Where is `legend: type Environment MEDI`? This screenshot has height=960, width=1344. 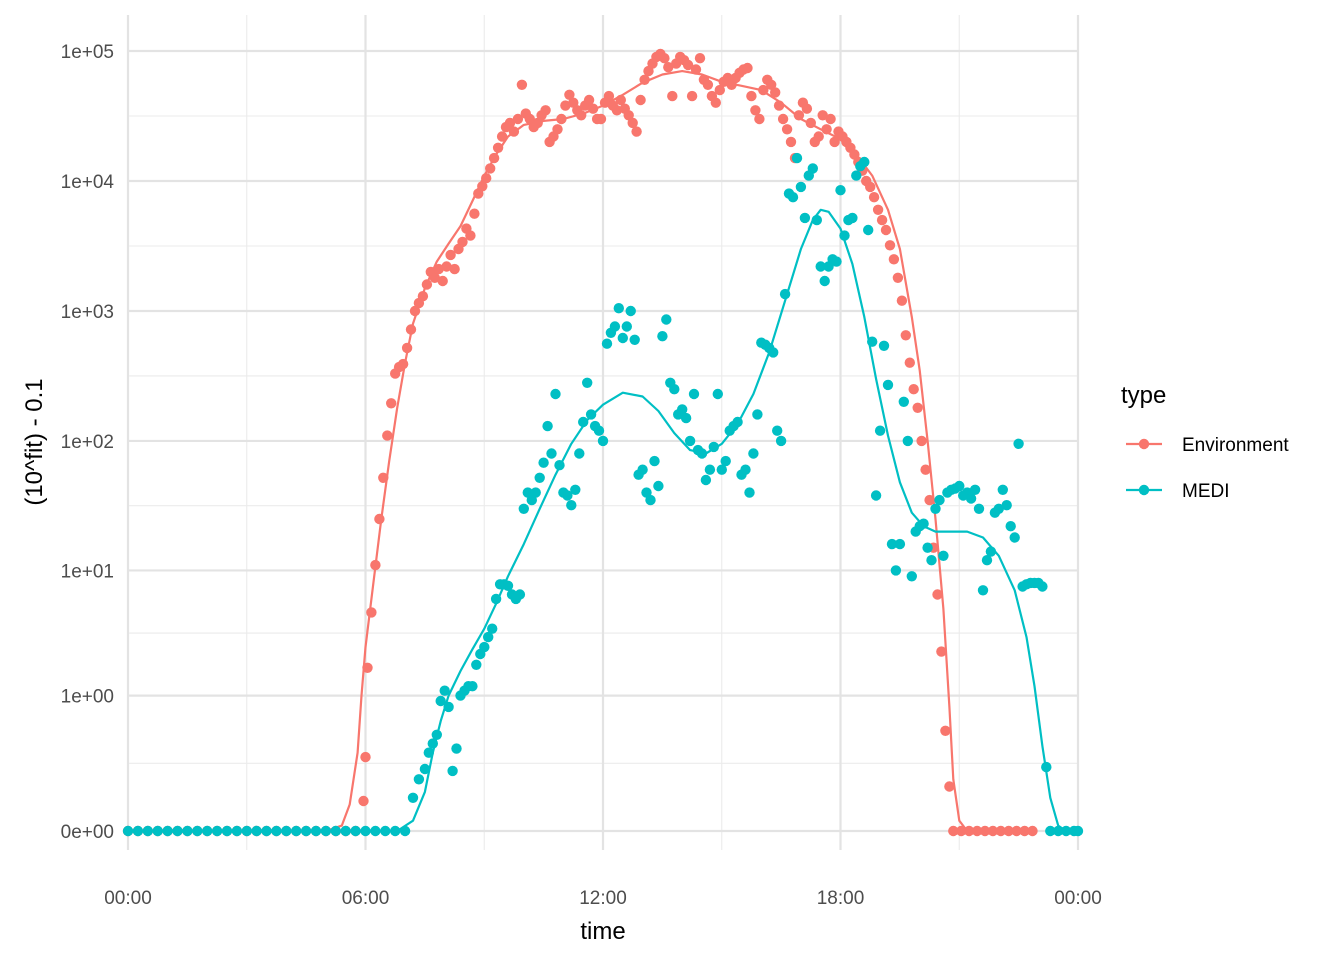
legend: type Environment MEDI is located at coordinates (1205, 442).